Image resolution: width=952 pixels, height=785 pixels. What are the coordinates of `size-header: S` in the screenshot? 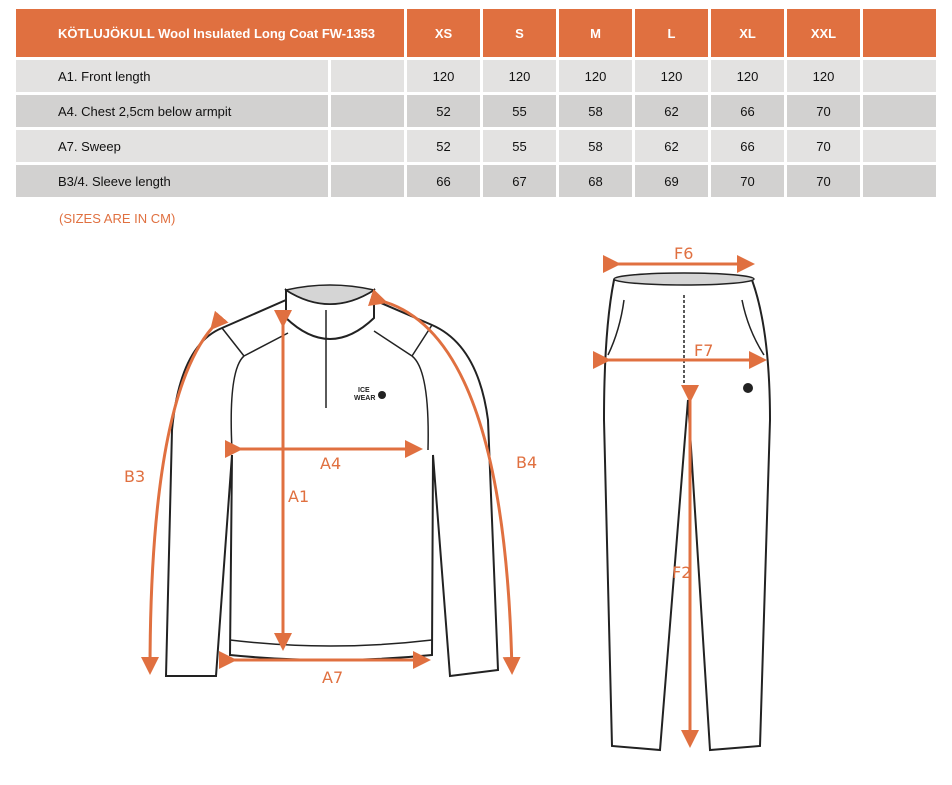 It's located at (519, 33).